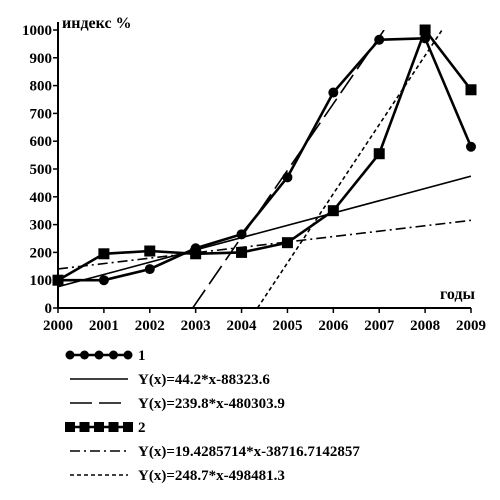 The image size is (500, 500). I want to click on y-tick-label: 300, so click(41, 226).